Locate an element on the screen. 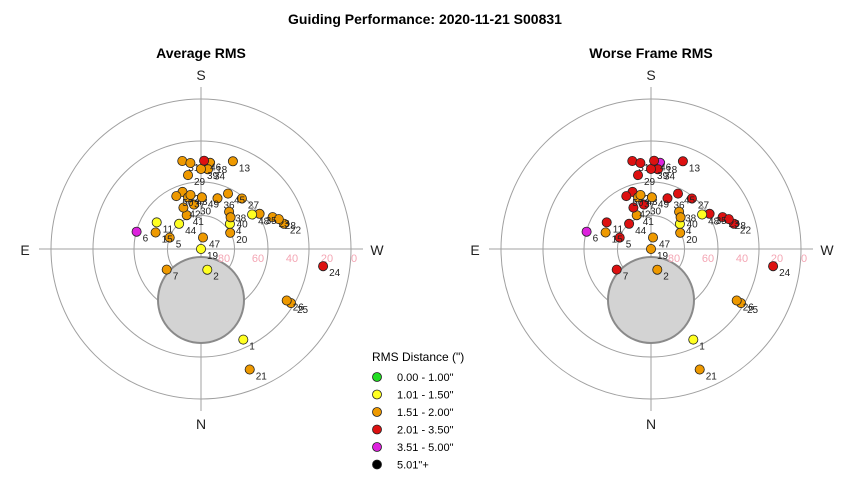 The width and height of the screenshot is (850, 480). point-label: 2 is located at coordinates (216, 277).